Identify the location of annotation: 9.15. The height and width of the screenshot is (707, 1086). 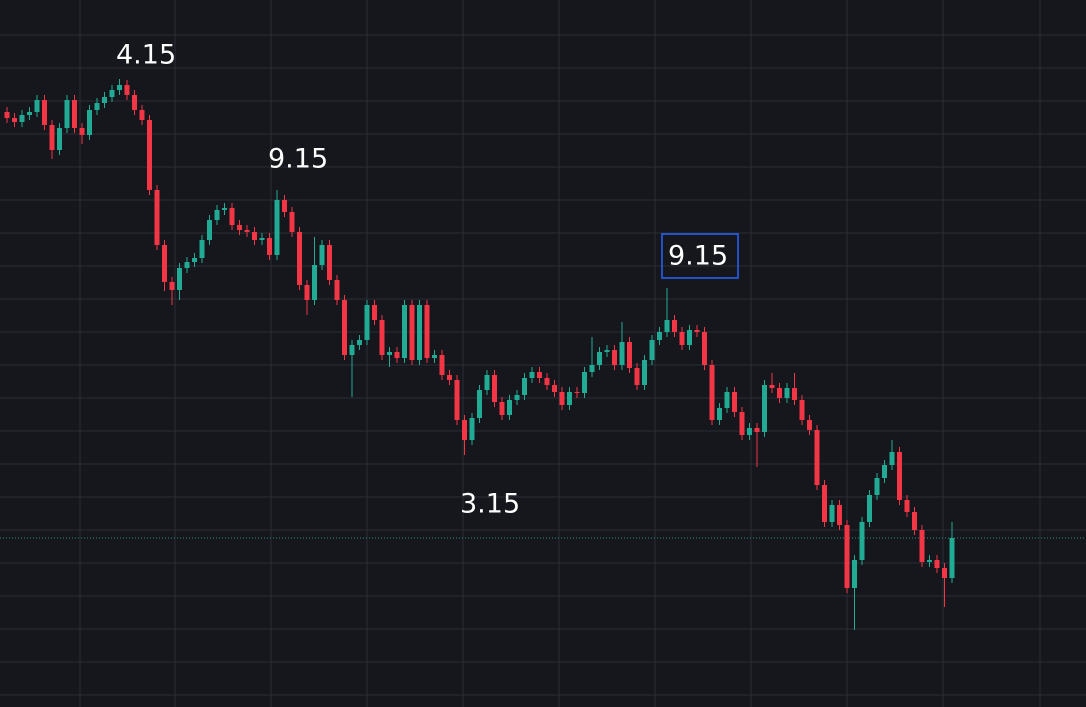
(698, 256).